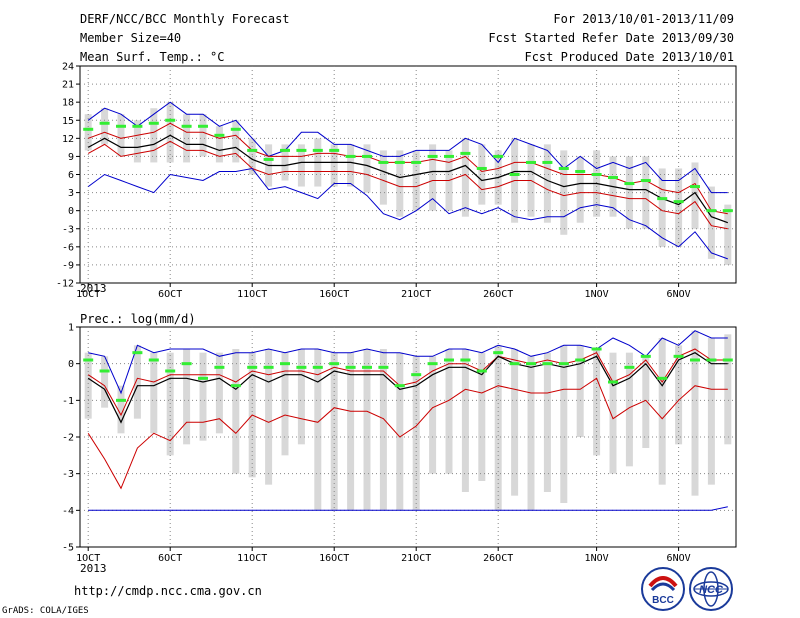 This screenshot has width=800, height=618. What do you see at coordinates (152, 57) in the screenshot?
I see `variable-label: Mean Surf. Temp.: °C` at bounding box center [152, 57].